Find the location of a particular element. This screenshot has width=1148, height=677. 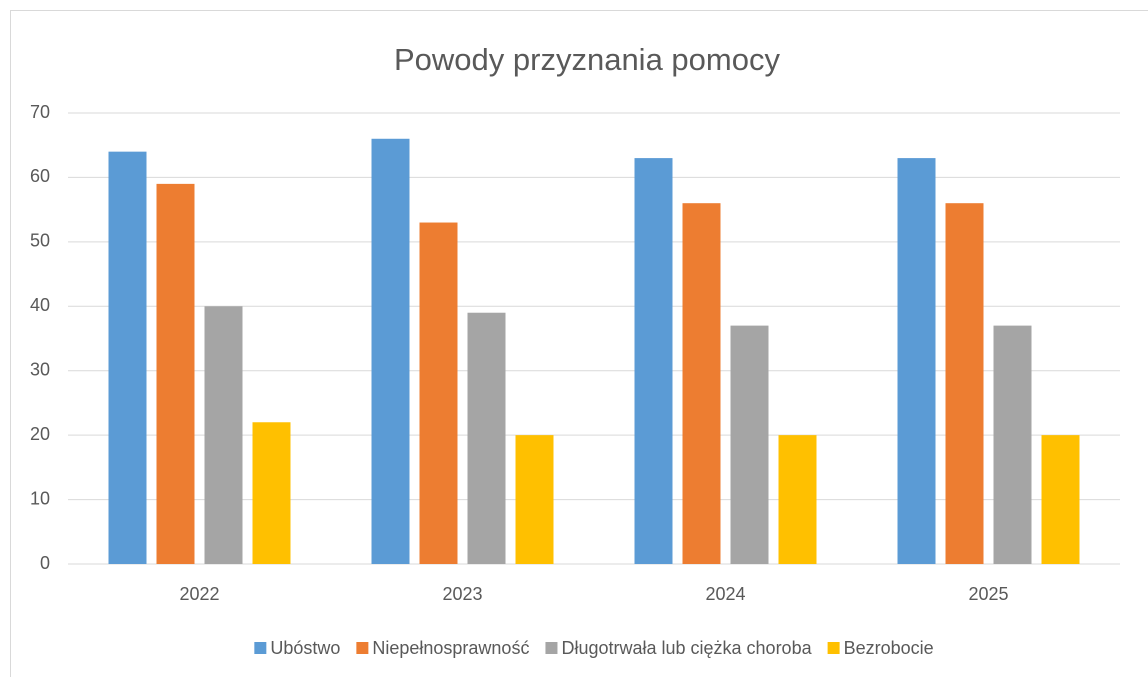

y-tick-label: 70 is located at coordinates (40, 112).